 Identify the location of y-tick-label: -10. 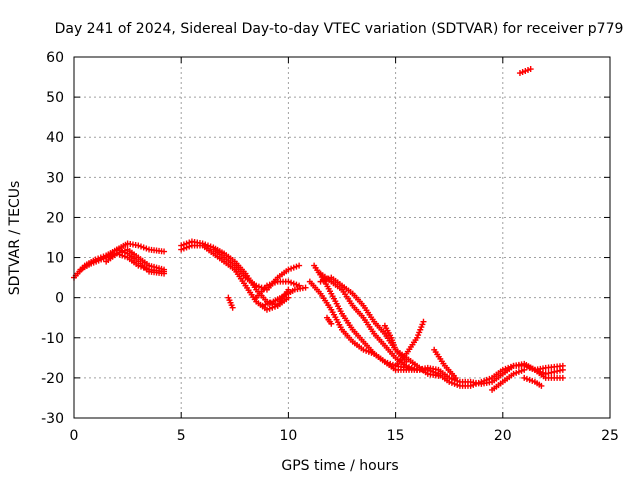
(52, 339).